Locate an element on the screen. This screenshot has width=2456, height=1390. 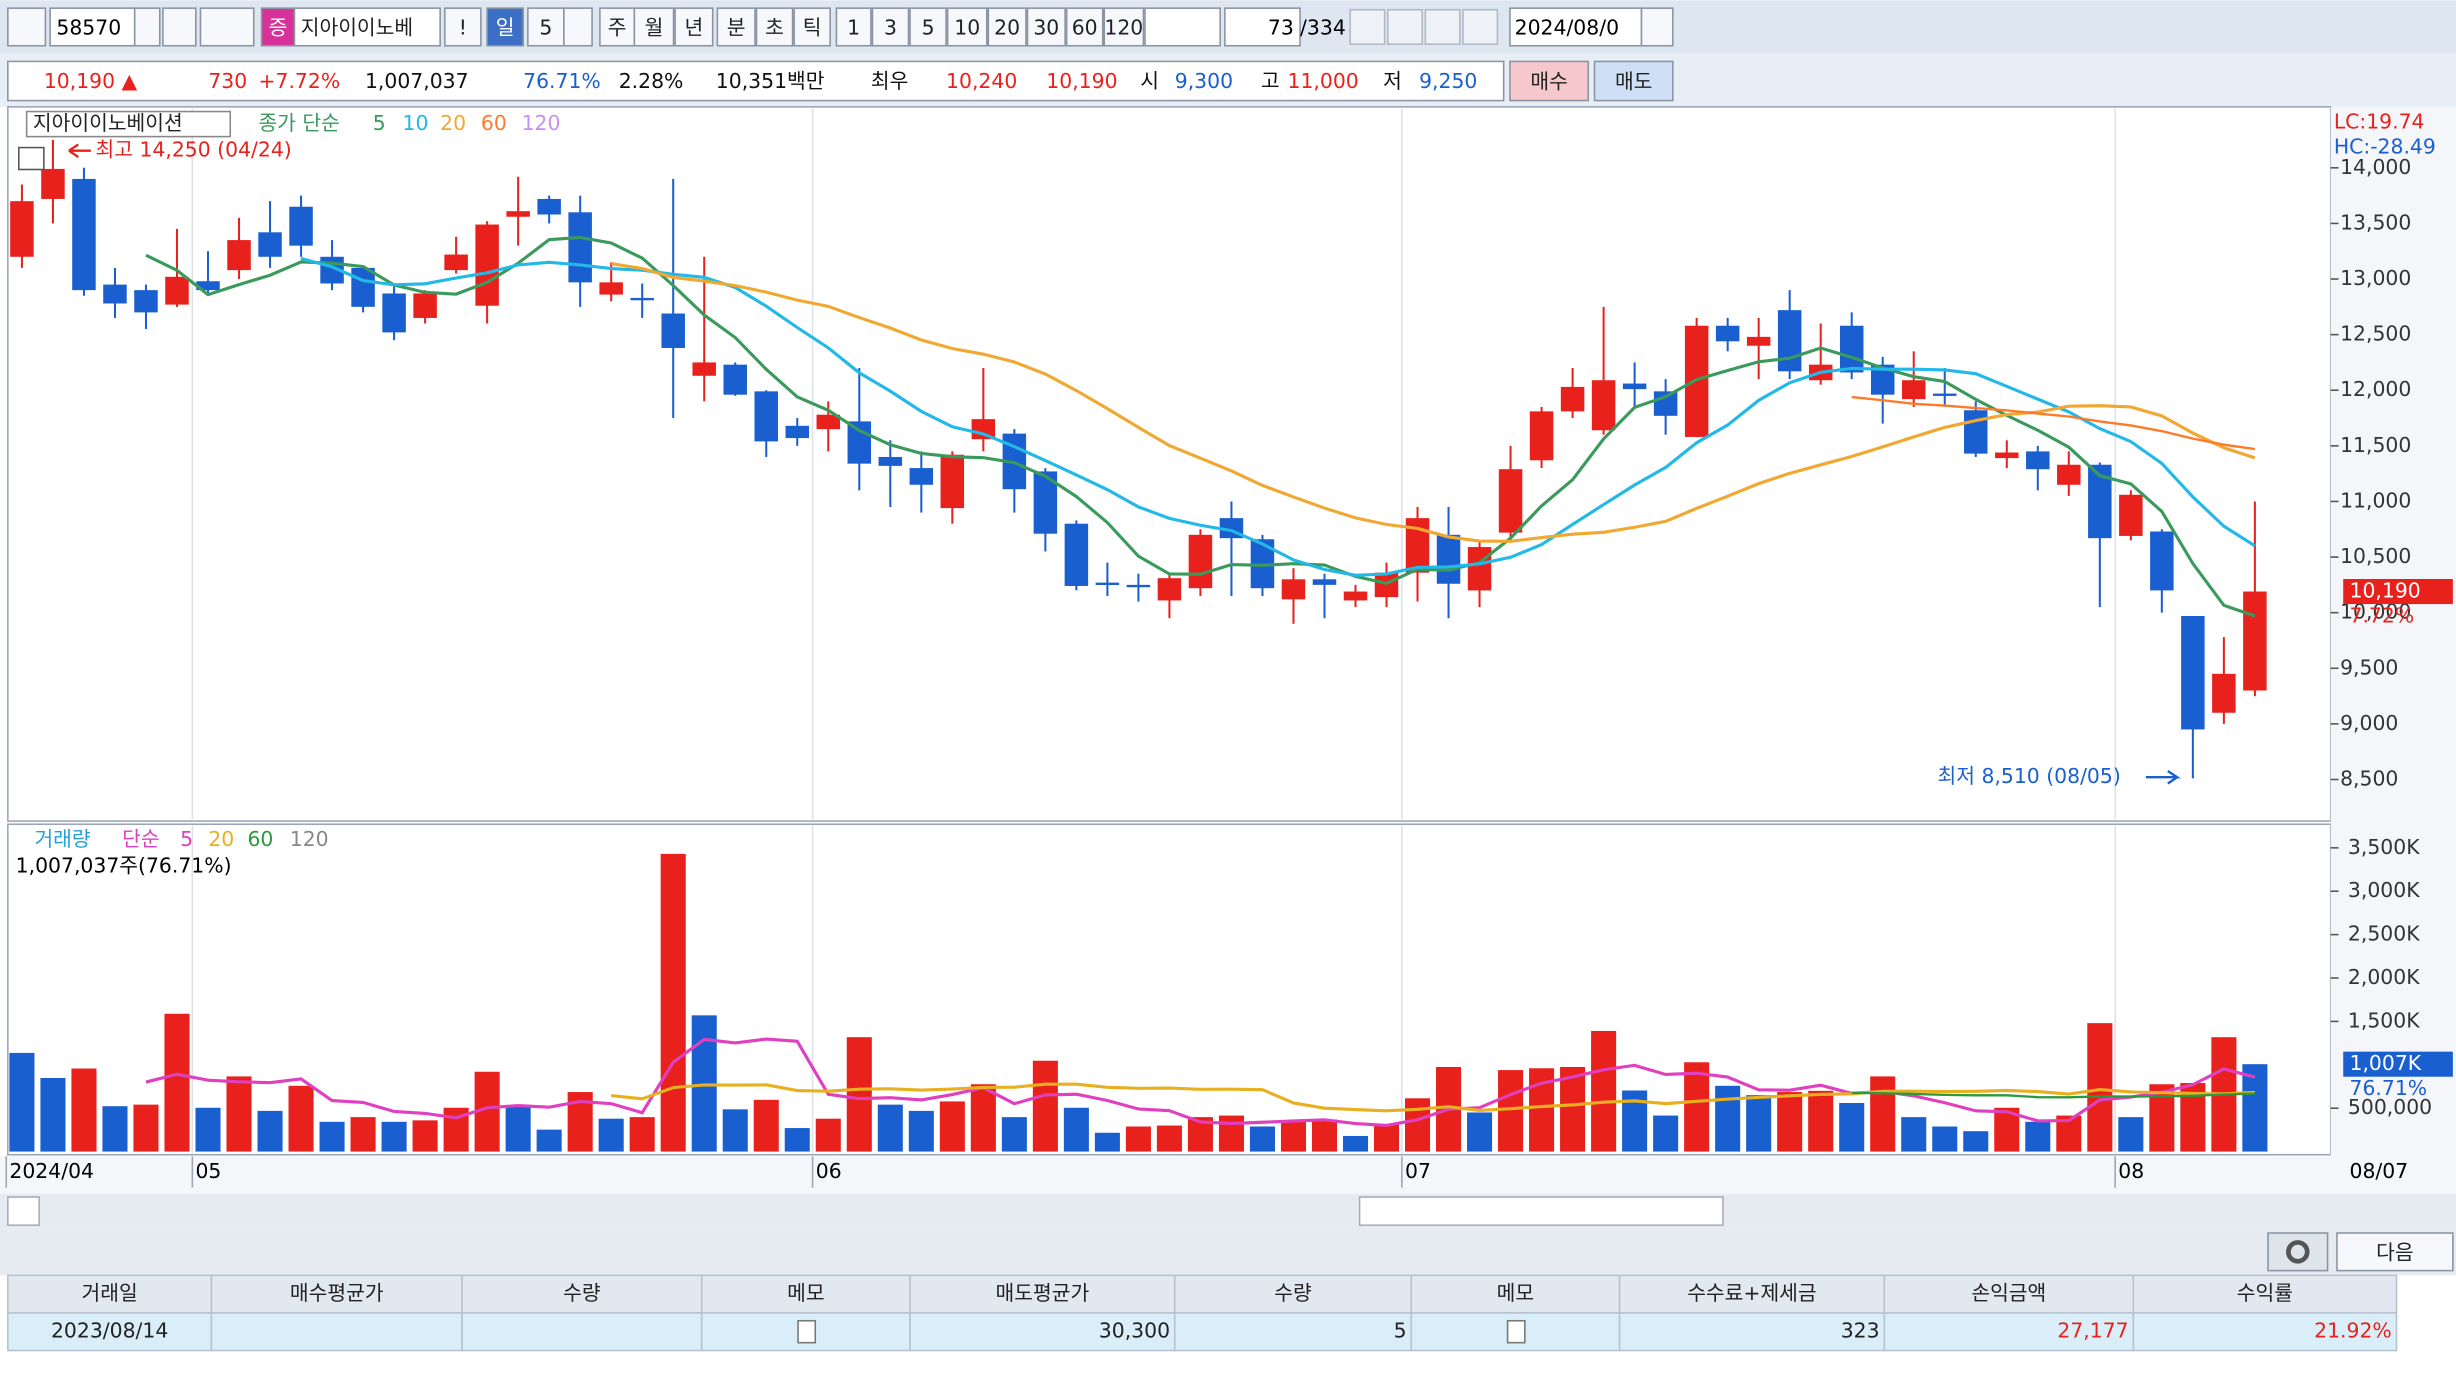
button-label: 분 is located at coordinates (736, 28).